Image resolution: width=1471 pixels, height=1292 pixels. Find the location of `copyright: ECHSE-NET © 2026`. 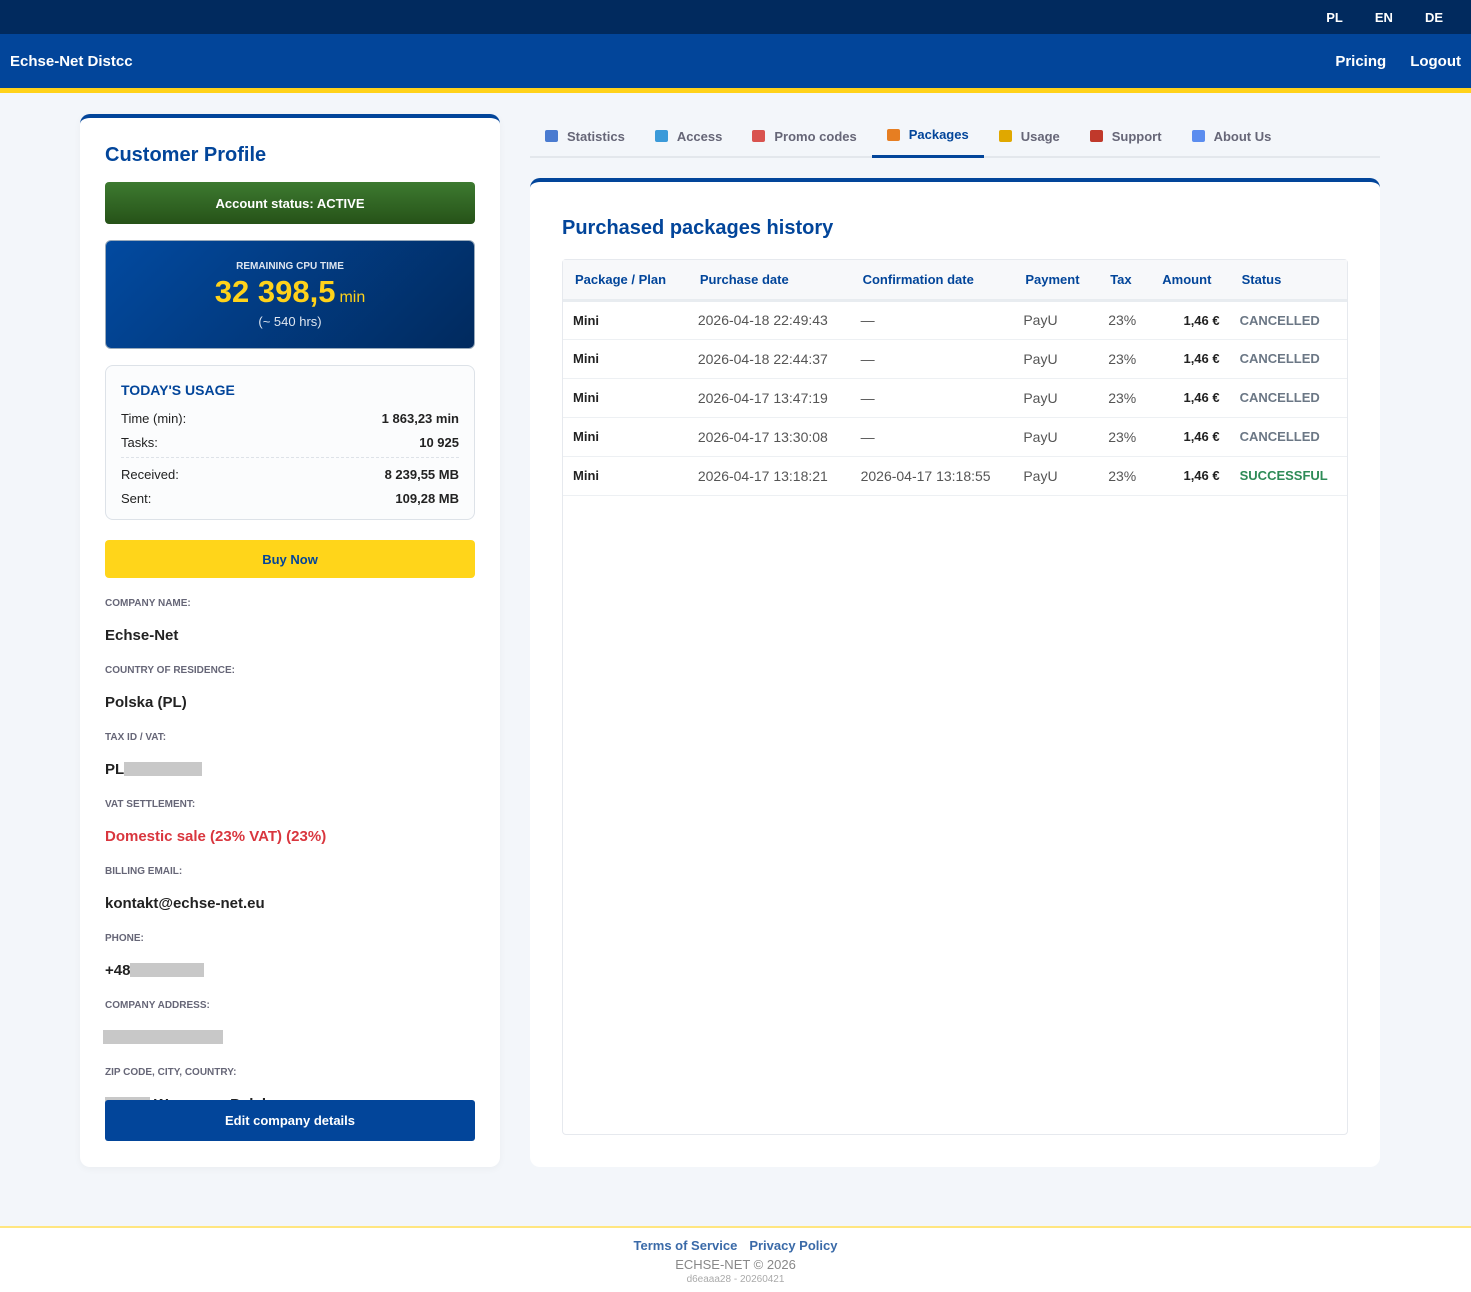

copyright: ECHSE-NET © 2026 is located at coordinates (735, 1264).